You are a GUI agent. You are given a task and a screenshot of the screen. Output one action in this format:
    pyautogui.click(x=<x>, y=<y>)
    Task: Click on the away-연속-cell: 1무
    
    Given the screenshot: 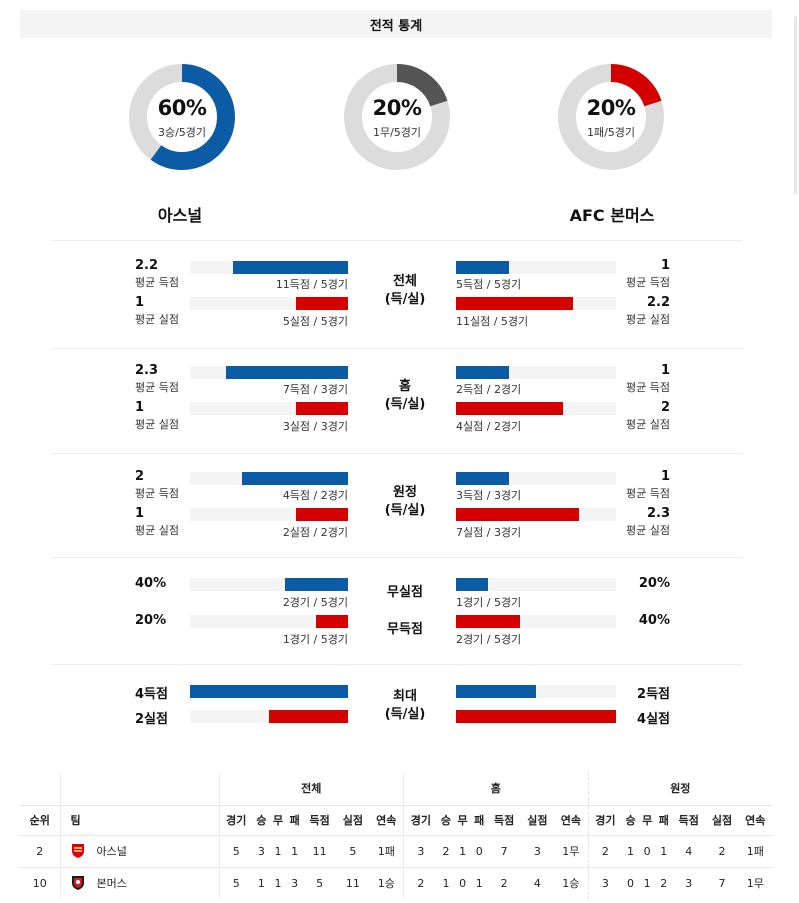 What is the action you would take?
    pyautogui.click(x=755, y=884)
    